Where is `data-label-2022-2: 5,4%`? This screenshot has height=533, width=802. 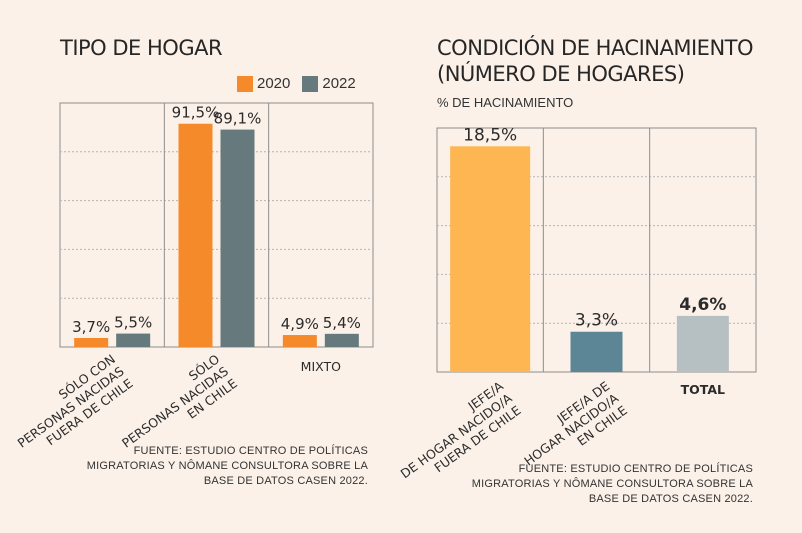
data-label-2022-2: 5,4% is located at coordinates (342, 323).